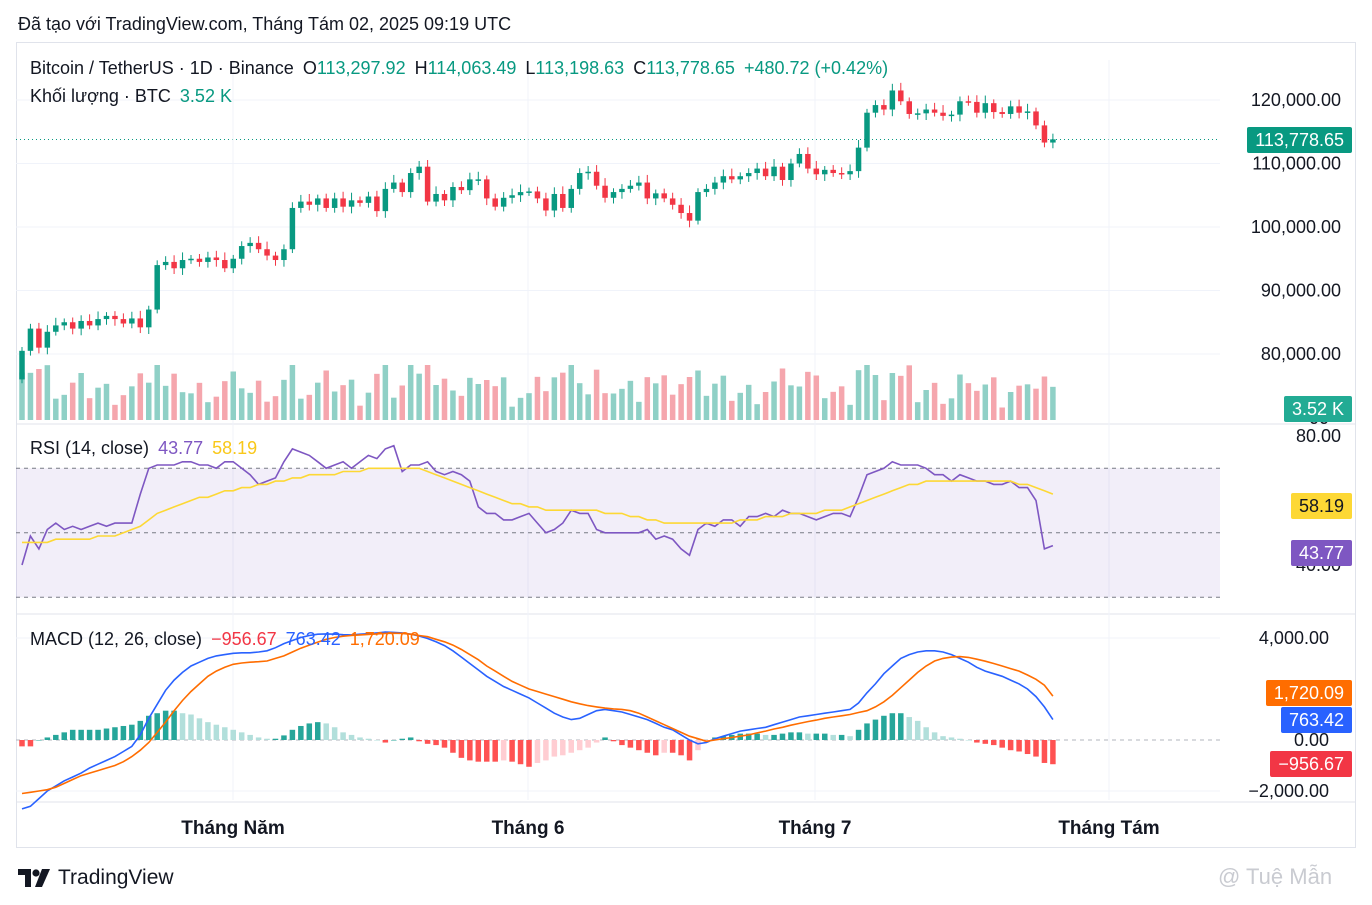  Describe the element at coordinates (116, 639) in the screenshot. I see `macd-title: MACD (12, 26, close)` at that location.